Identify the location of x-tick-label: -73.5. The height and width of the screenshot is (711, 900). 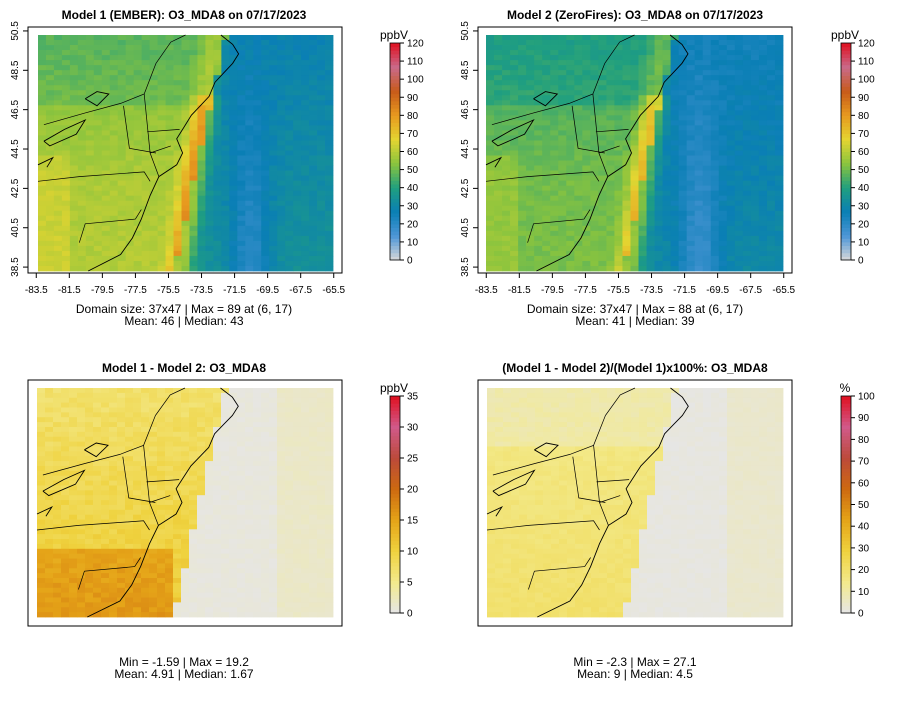
(201, 290).